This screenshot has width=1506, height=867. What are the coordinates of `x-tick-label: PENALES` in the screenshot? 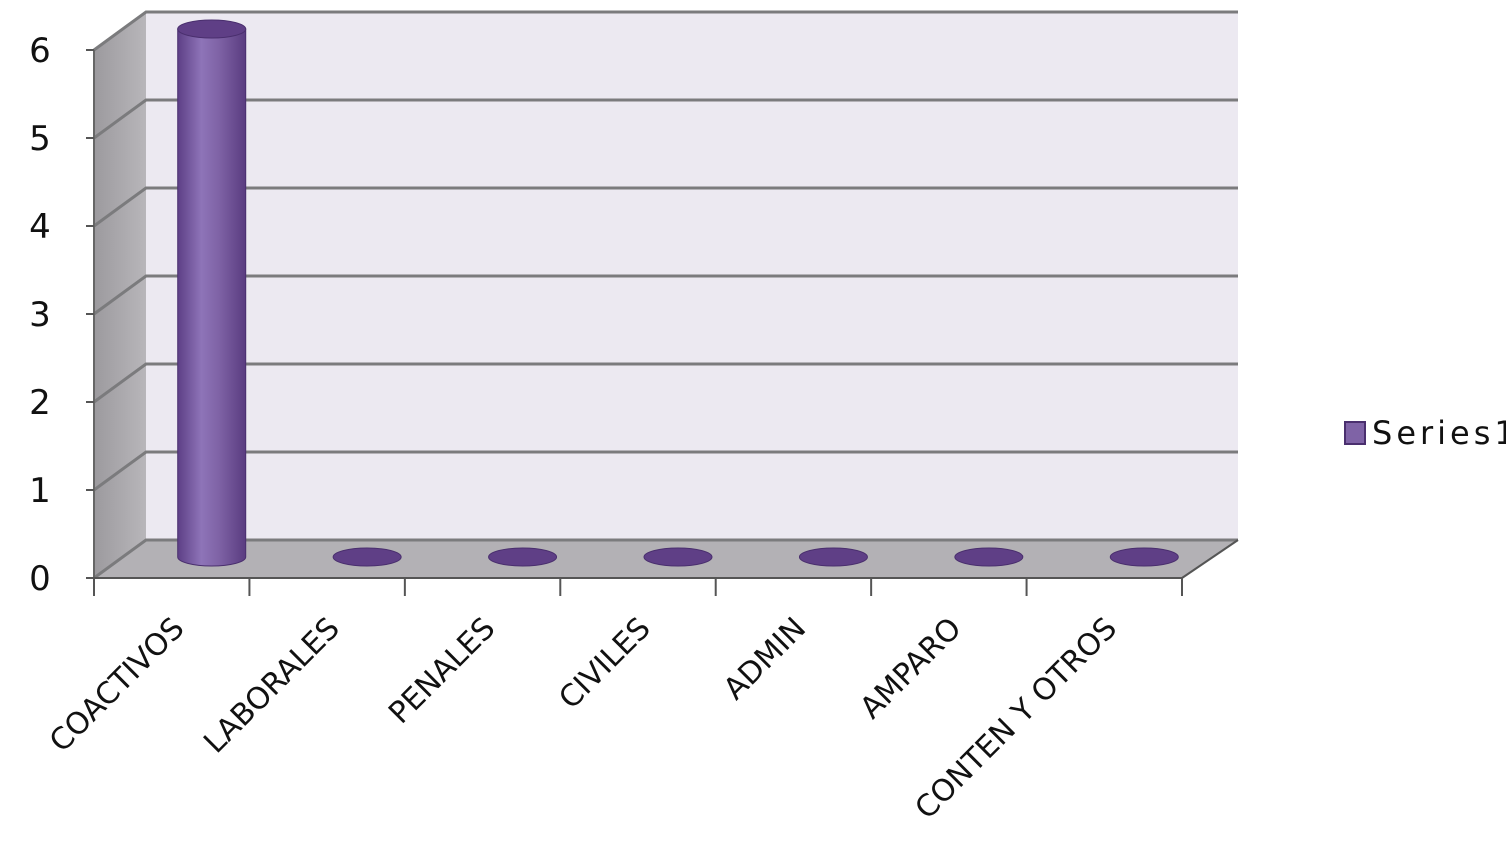 It's located at (442, 671).